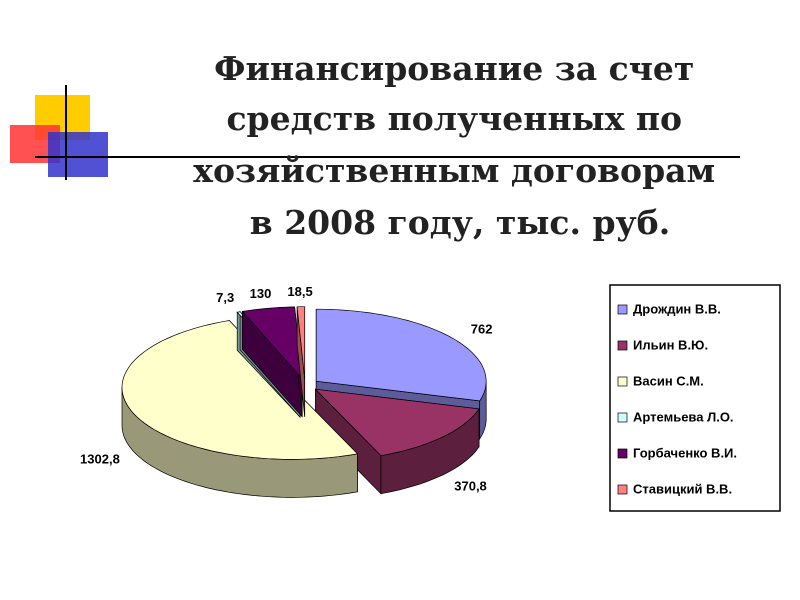 The width and height of the screenshot is (800, 600). What do you see at coordinates (454, 170) in the screenshot?
I see `title-line: хозяйственным договорам` at bounding box center [454, 170].